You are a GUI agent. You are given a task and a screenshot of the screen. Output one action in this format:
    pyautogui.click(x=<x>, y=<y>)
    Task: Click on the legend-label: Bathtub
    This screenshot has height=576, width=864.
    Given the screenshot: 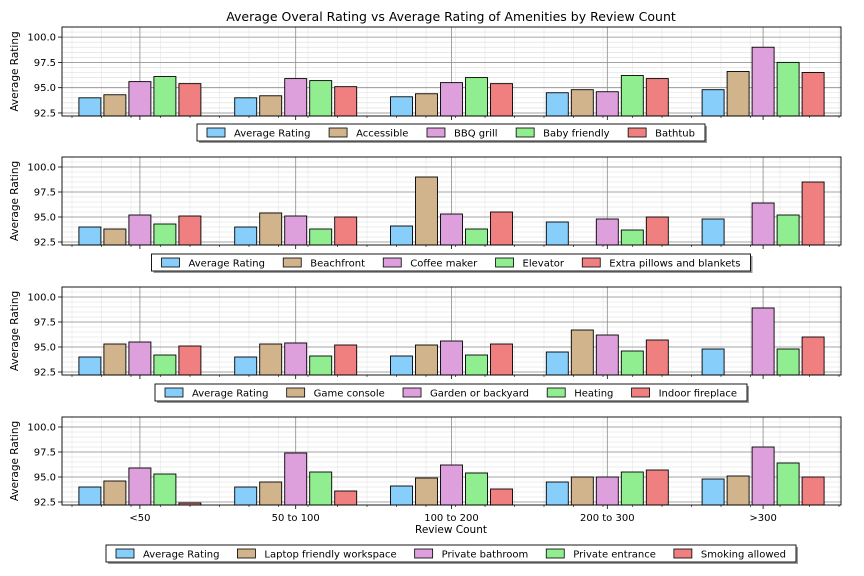 What is the action you would take?
    pyautogui.click(x=675, y=134)
    